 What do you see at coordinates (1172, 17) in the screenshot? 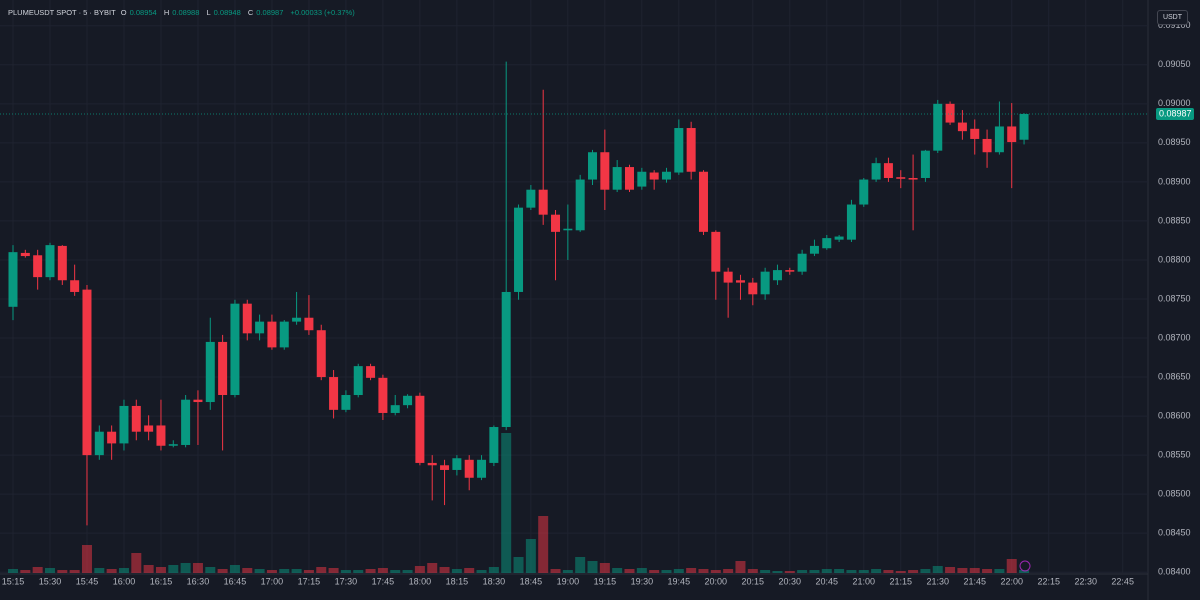
I see `currency-button: USDT` at bounding box center [1172, 17].